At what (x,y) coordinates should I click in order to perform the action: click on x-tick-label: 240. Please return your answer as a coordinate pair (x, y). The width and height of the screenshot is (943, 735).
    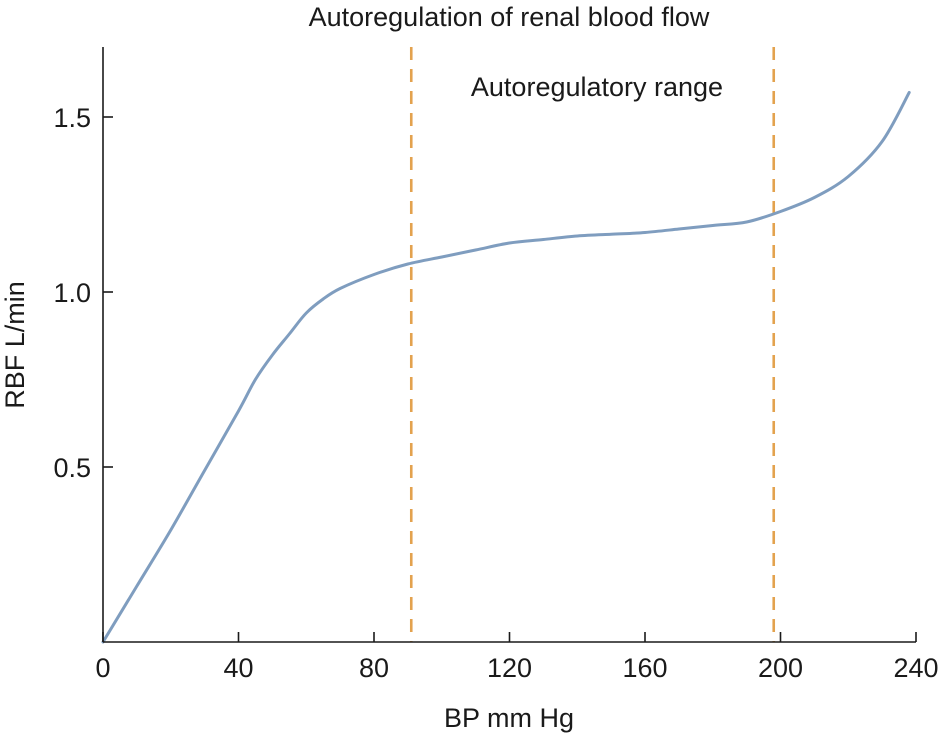
    Looking at the image, I should click on (915, 668).